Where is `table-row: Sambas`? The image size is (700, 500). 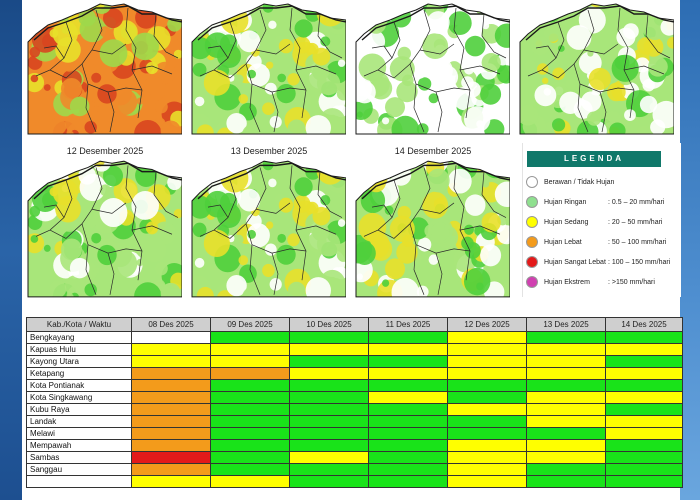
table-row: Sambas is located at coordinates (354, 457).